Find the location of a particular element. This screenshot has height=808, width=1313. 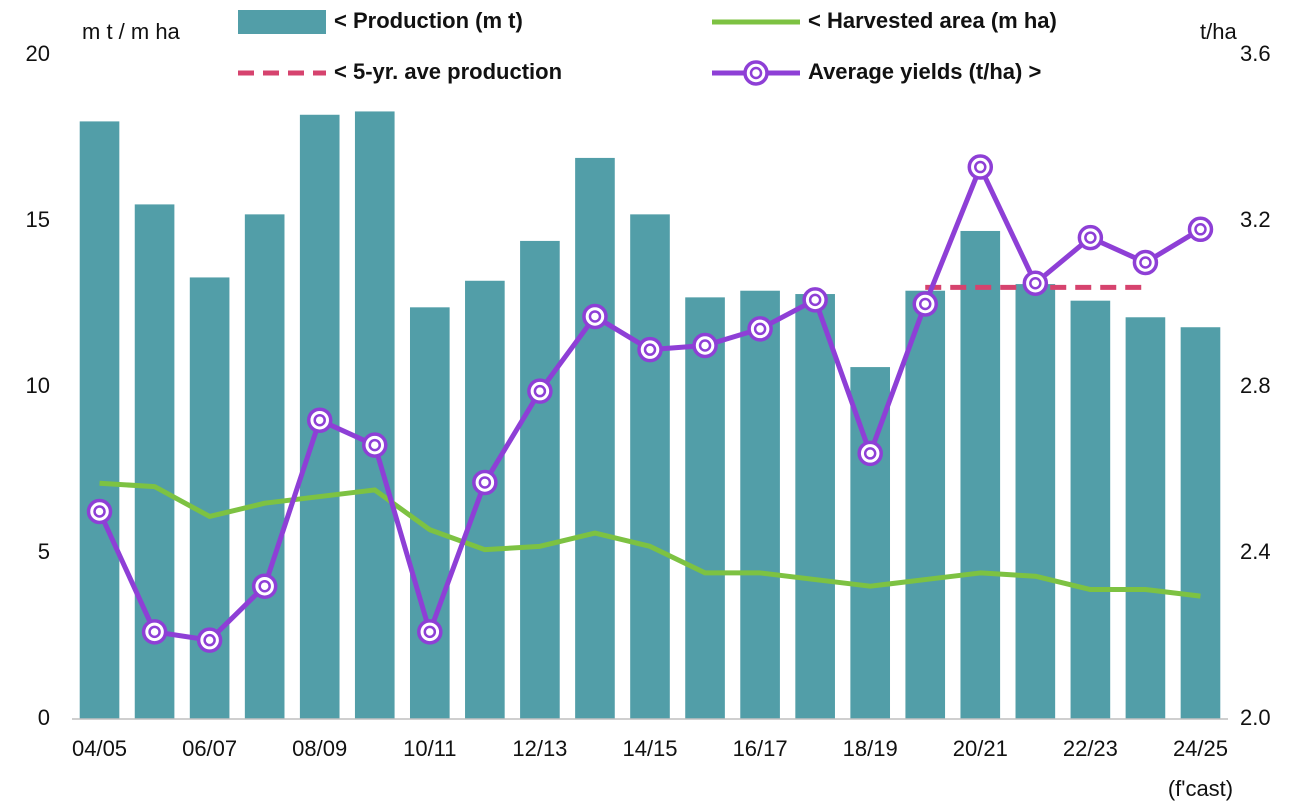

y-tick-label: 15 is located at coordinates (38, 219).